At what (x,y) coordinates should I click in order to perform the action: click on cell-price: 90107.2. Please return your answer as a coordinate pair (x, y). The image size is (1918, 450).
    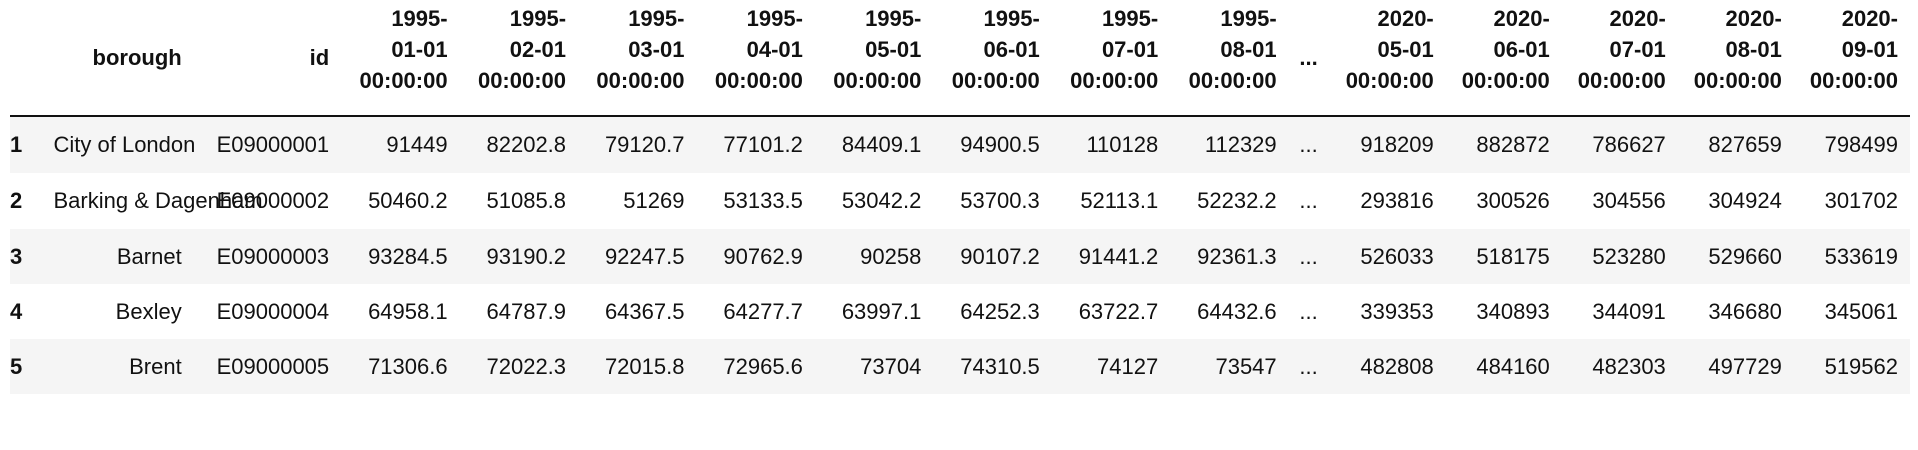
    Looking at the image, I should click on (1000, 256).